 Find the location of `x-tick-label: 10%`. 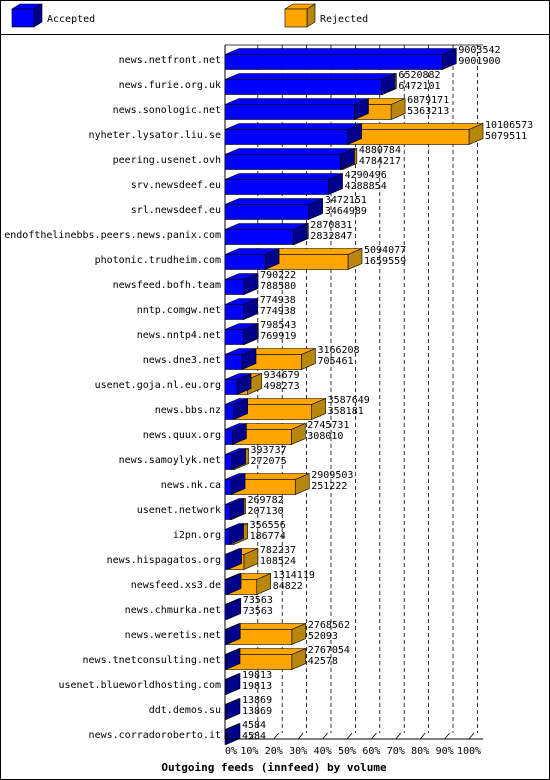

x-tick-label: 10% is located at coordinates (249, 751).